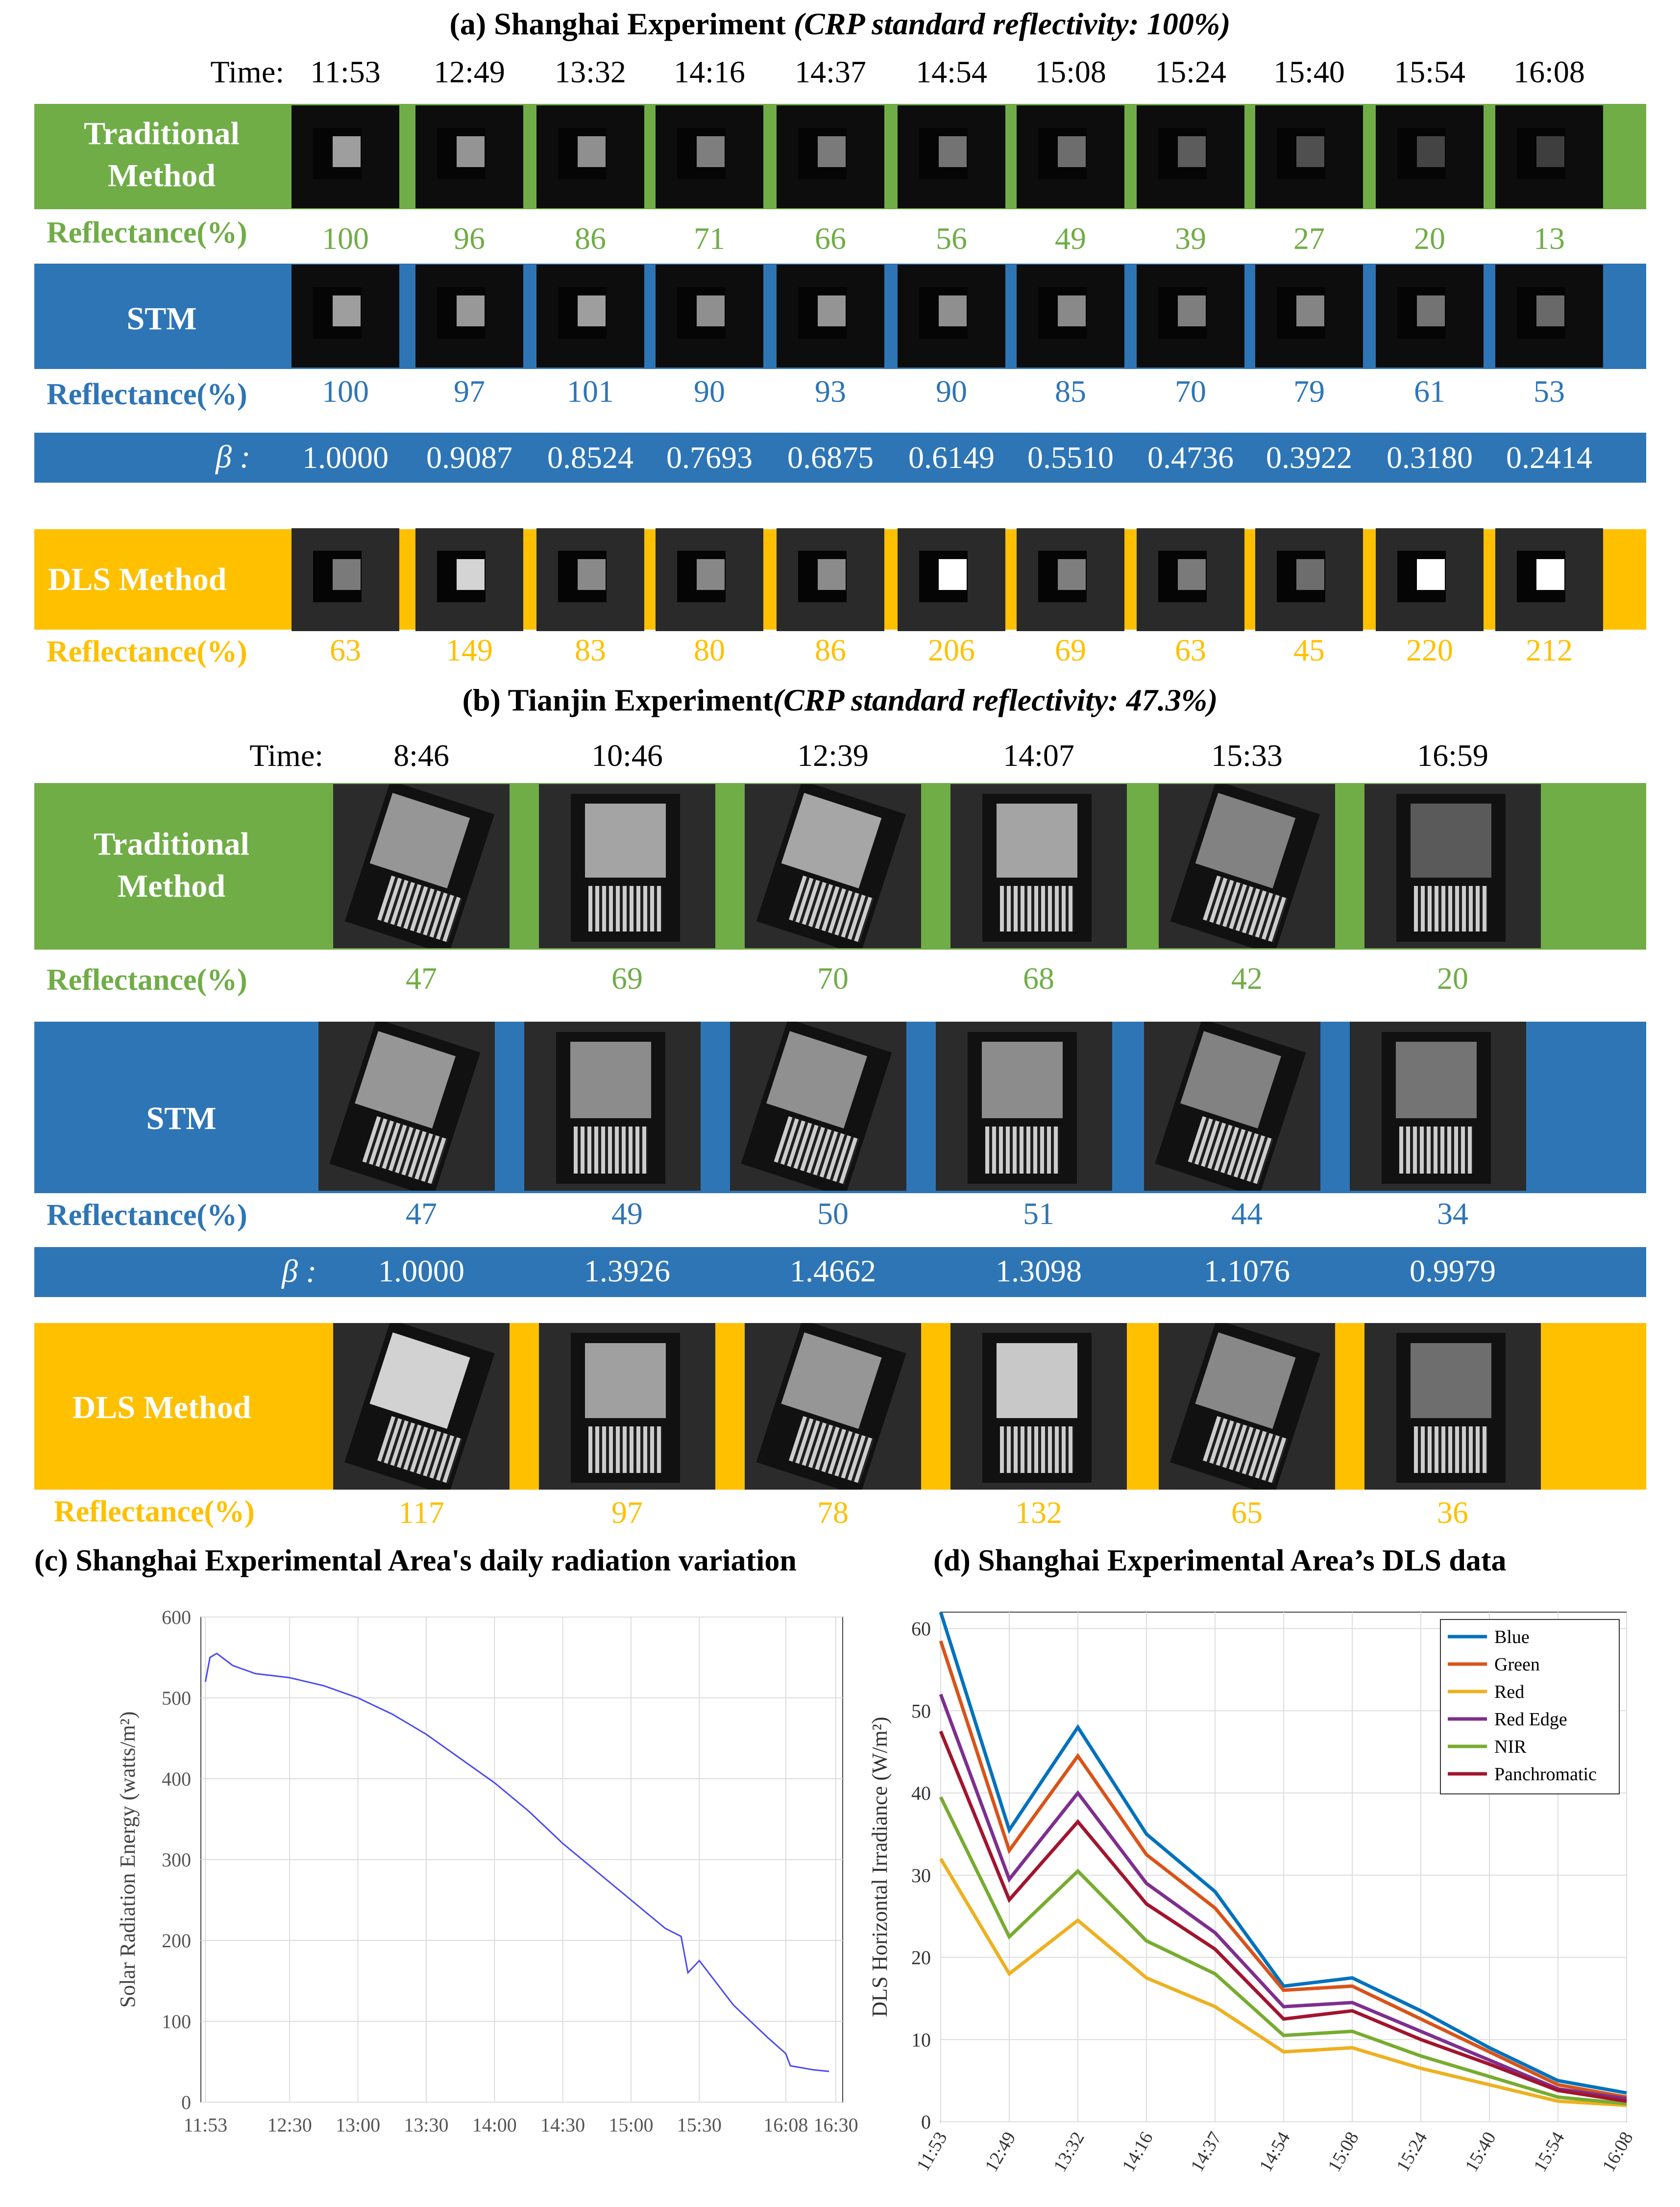  I want to click on shanghai-stm-value-4: 90, so click(709, 391).